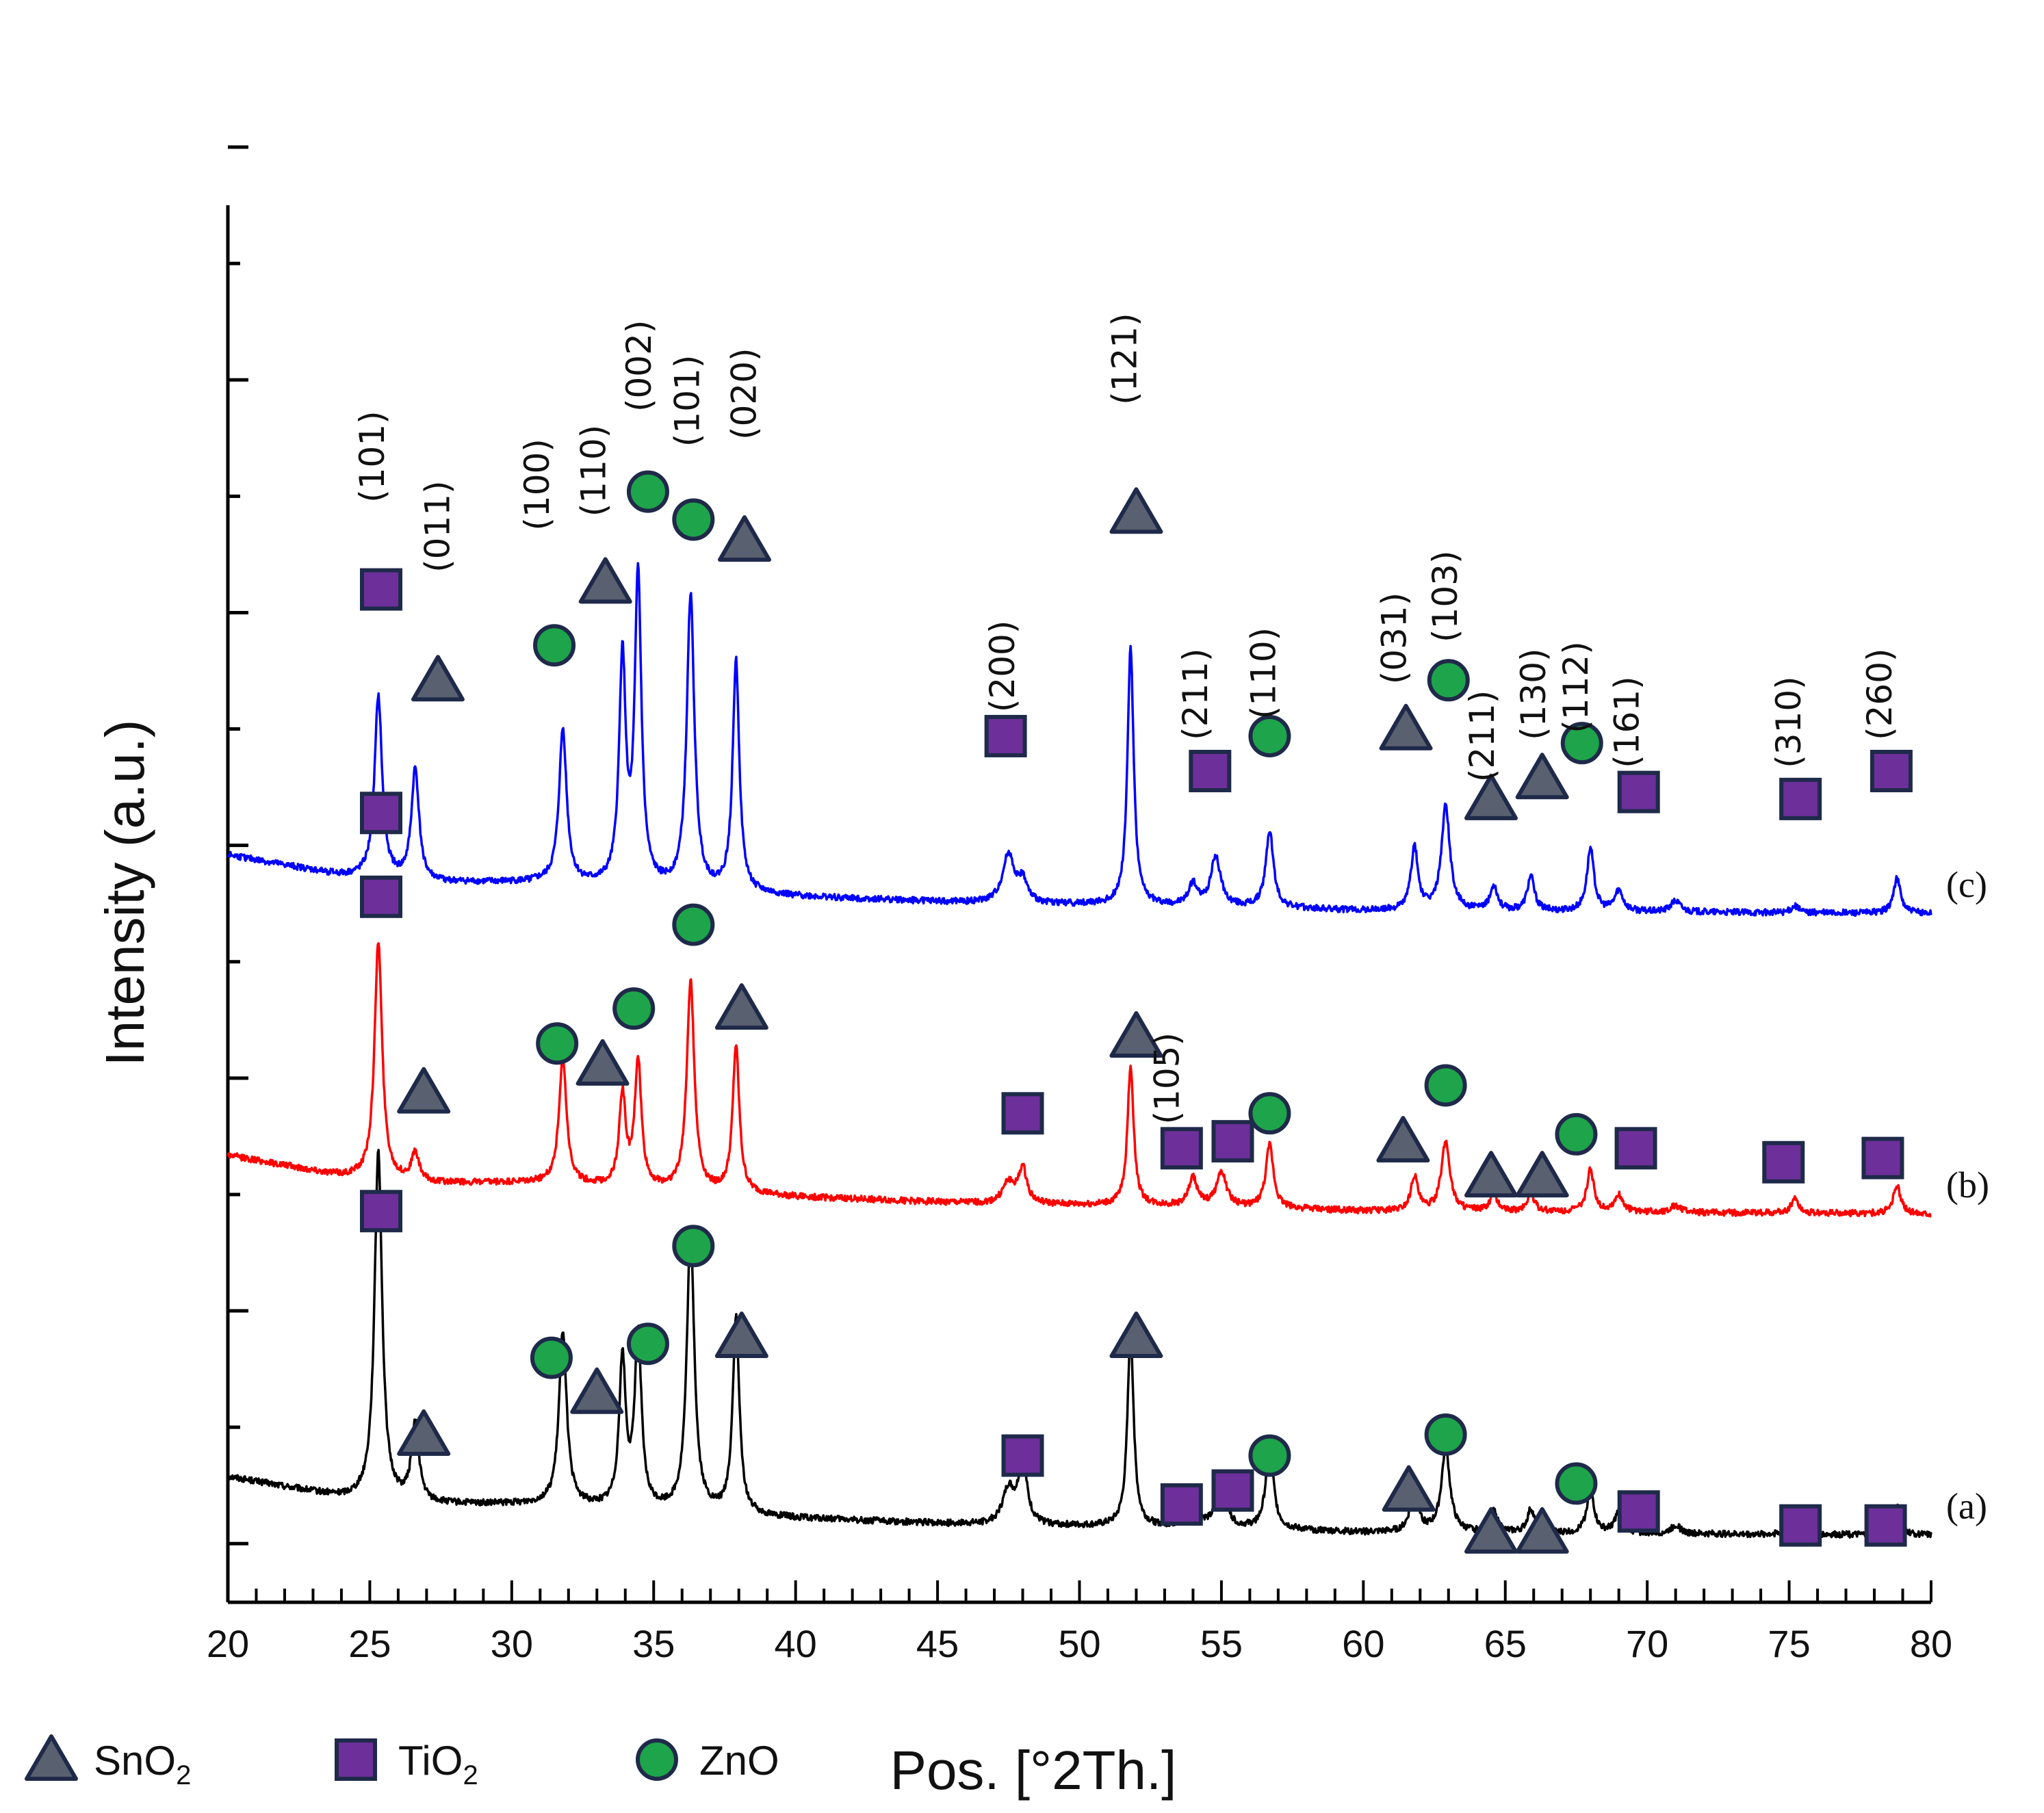 Image resolution: width=2044 pixels, height=1813 pixels. What do you see at coordinates (124, 894) in the screenshot?
I see `y-axis-title: Intensity (a.u.)` at bounding box center [124, 894].